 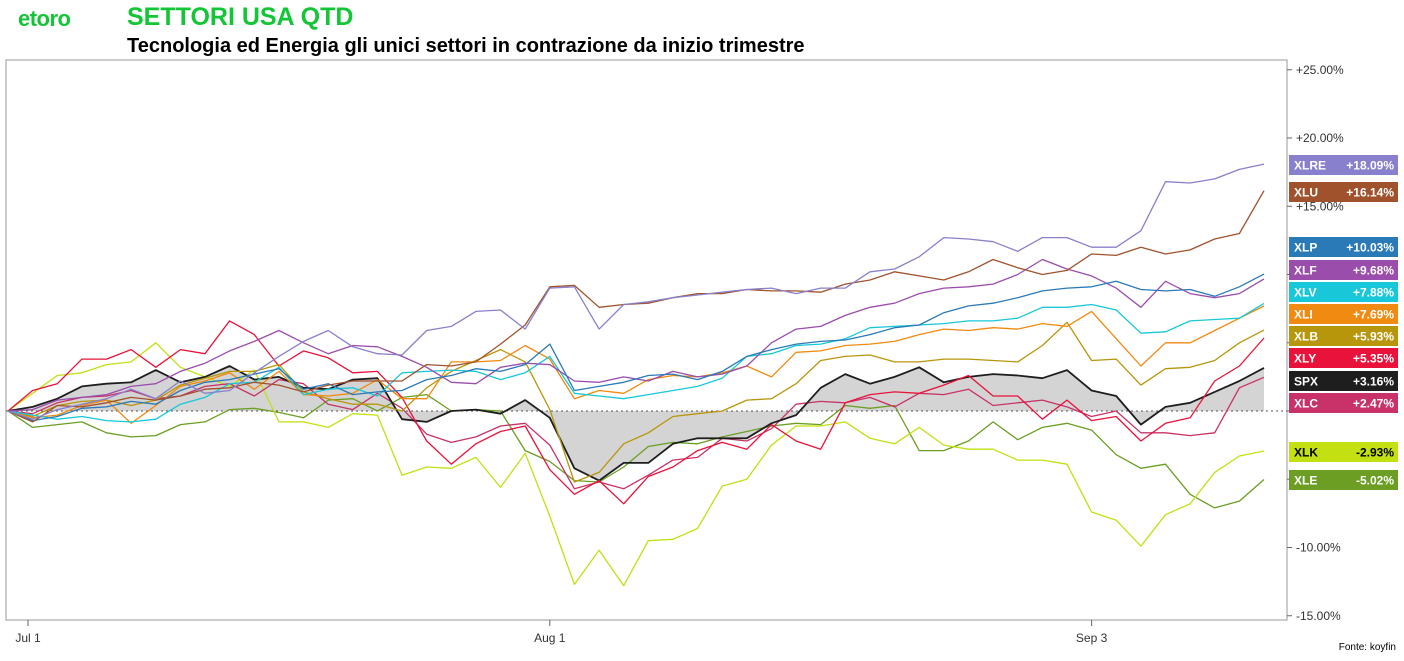 What do you see at coordinates (1318, 616) in the screenshot?
I see `y-tick-label: -15.00%` at bounding box center [1318, 616].